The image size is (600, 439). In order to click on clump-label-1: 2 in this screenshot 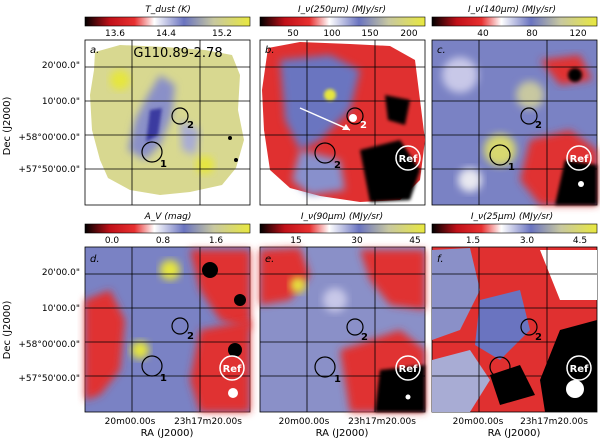, I will do `click(337, 165)`.